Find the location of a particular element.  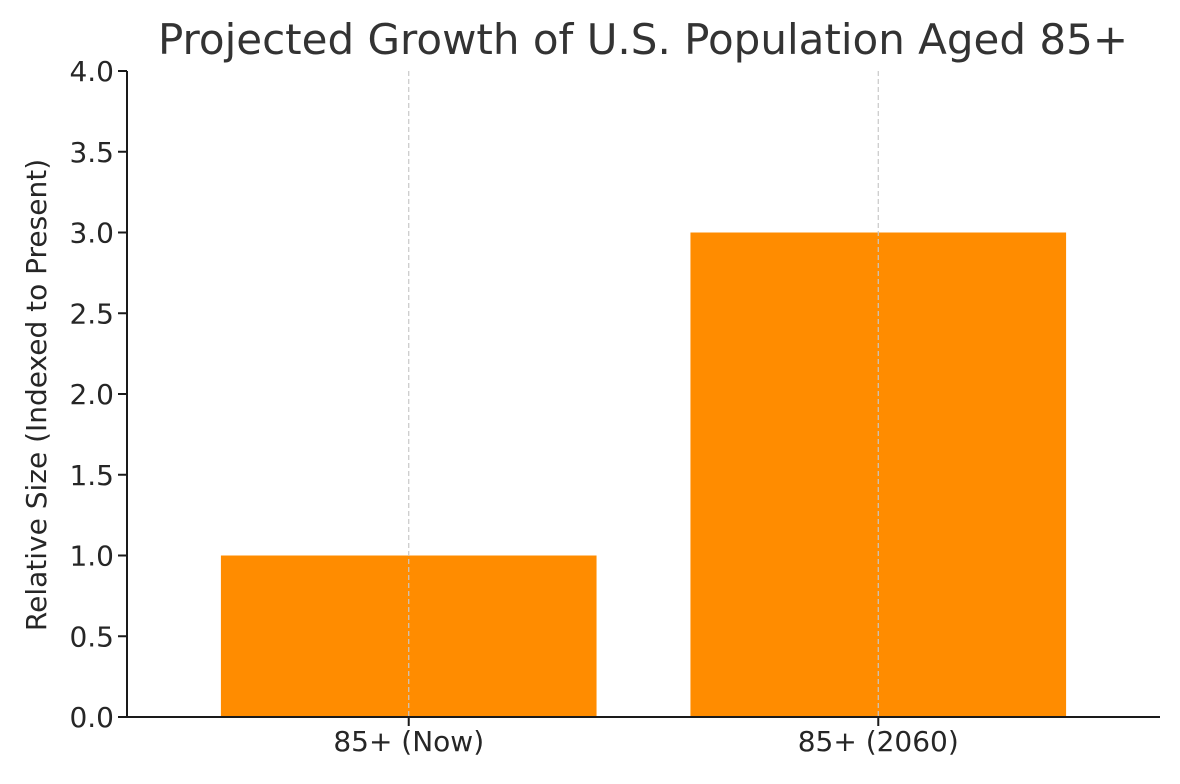

y-tick-label-0: 0.0 is located at coordinates (91, 717).